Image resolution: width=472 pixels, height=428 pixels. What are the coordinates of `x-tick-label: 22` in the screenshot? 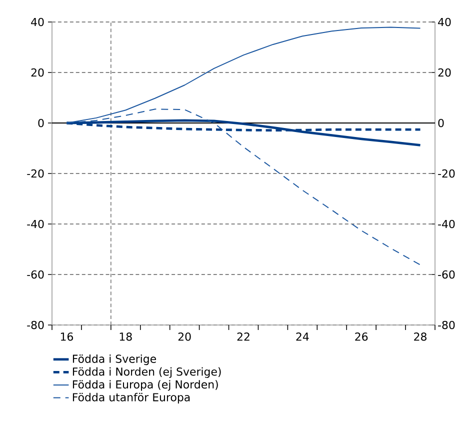 It's located at (243, 336).